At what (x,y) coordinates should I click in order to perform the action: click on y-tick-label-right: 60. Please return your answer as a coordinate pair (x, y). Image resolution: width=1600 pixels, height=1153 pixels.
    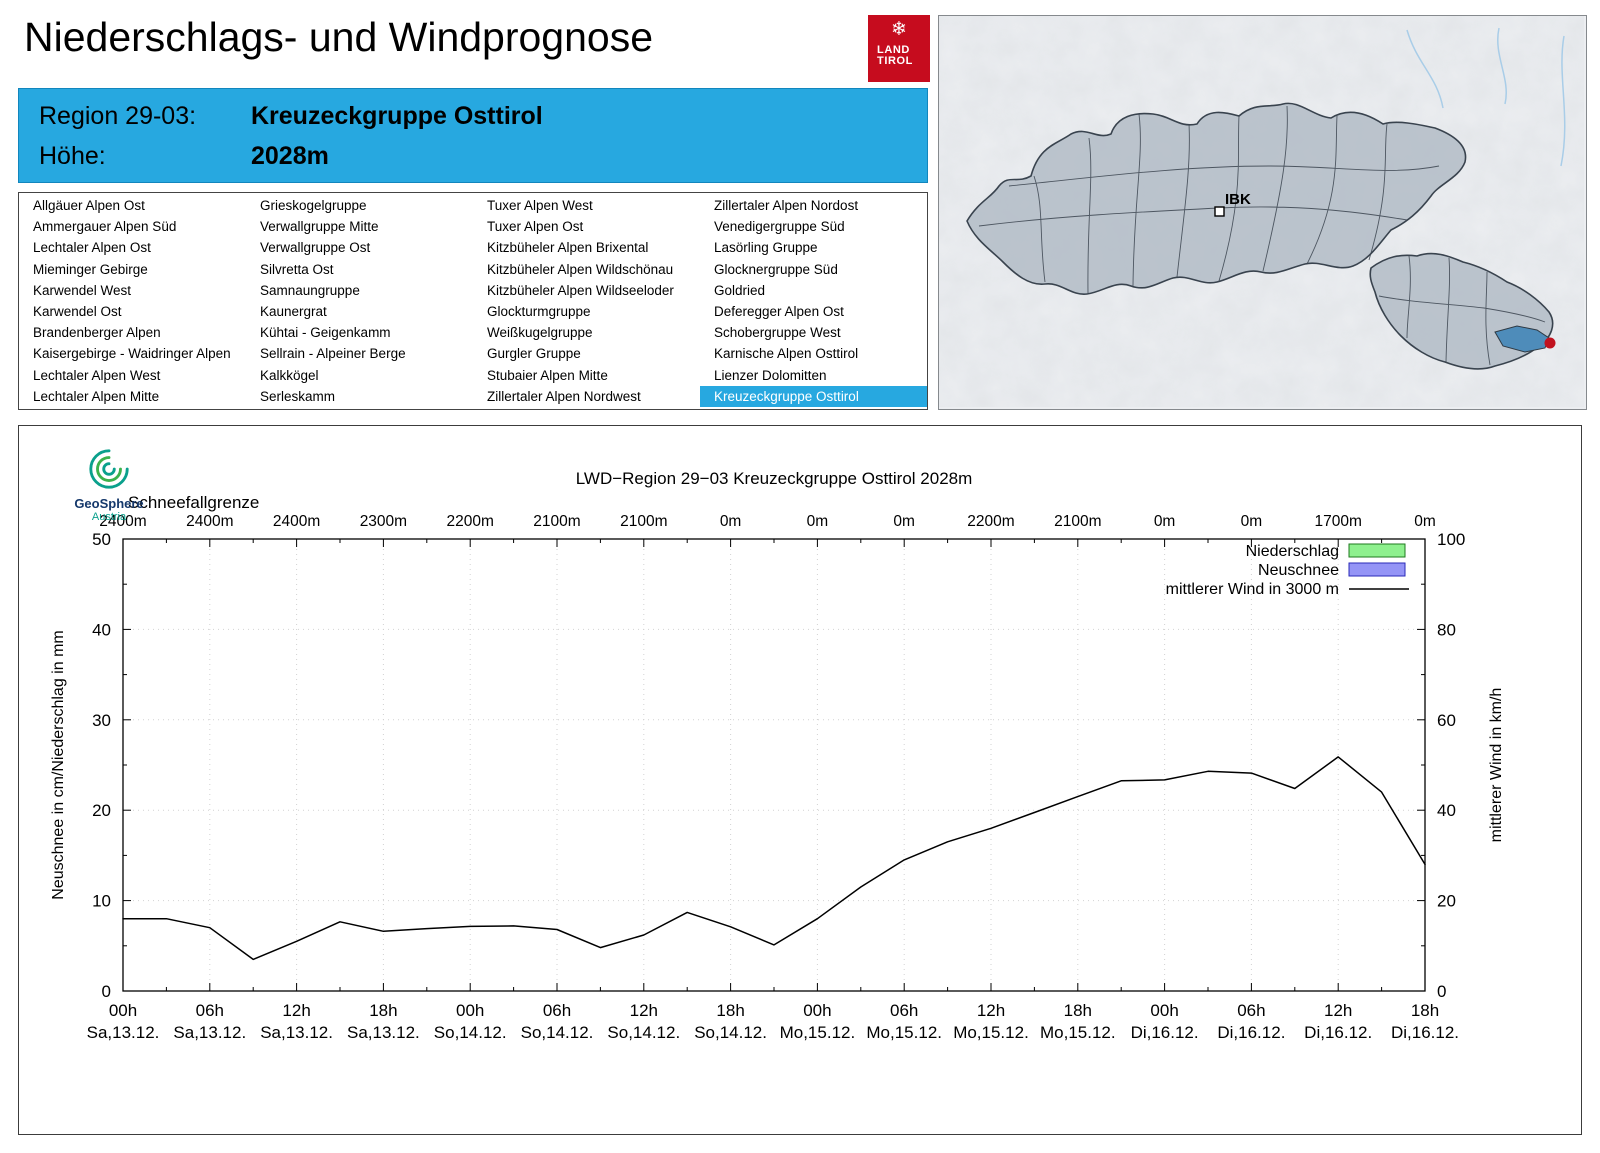
    Looking at the image, I should click on (1446, 720).